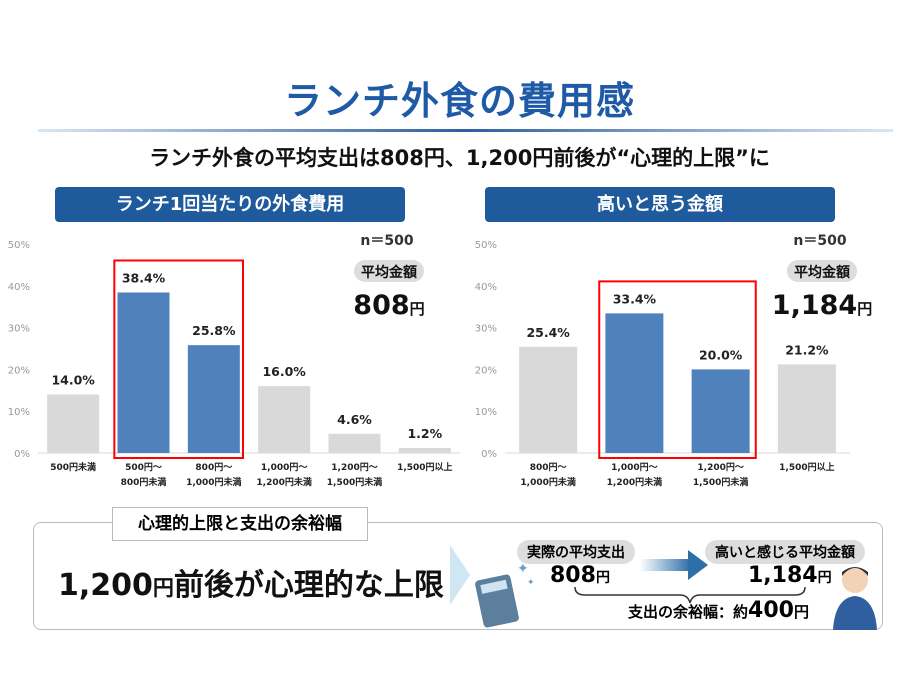 This screenshot has width=919, height=689. I want to click on brace, so click(690, 595).